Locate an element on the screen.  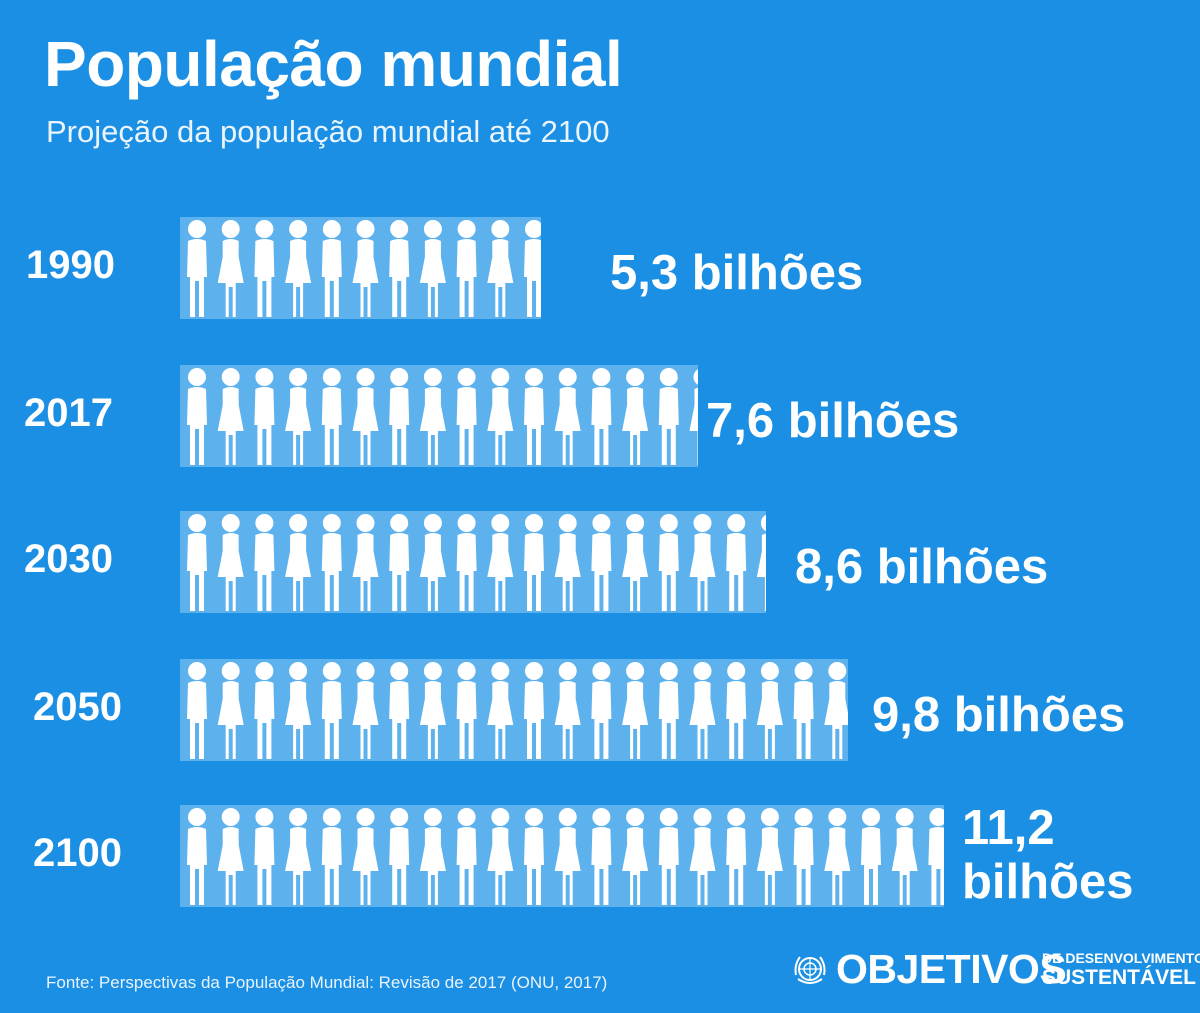
value-label: 8,6 bilhões is located at coordinates (922, 567).